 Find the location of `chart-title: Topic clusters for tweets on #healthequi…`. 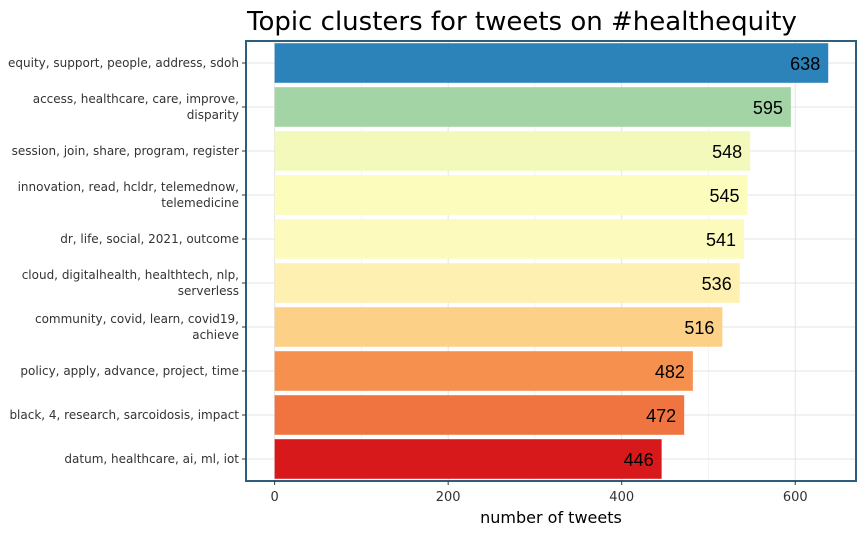

chart-title: Topic clusters for tweets on #healthequi… is located at coordinates (521, 22).